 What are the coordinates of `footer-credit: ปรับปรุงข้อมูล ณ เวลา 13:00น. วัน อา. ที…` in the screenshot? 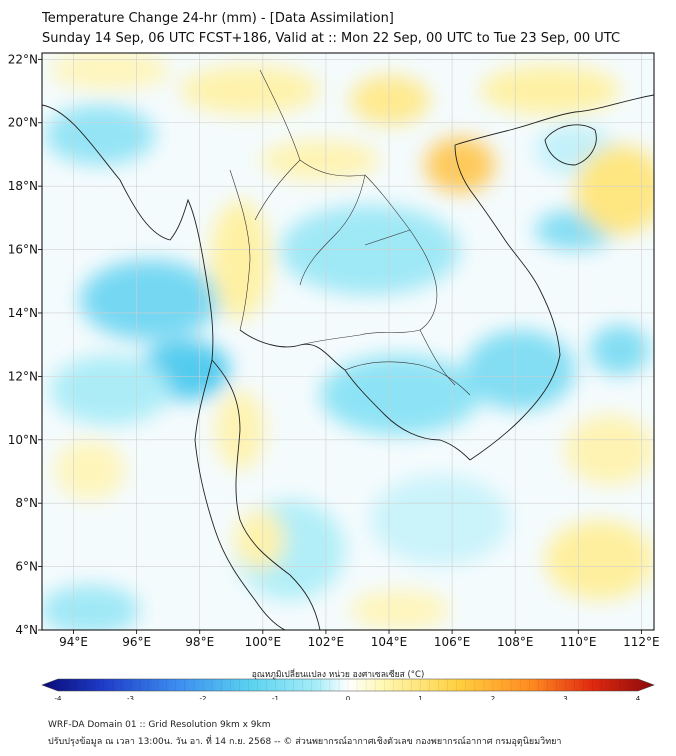 It's located at (305, 742).